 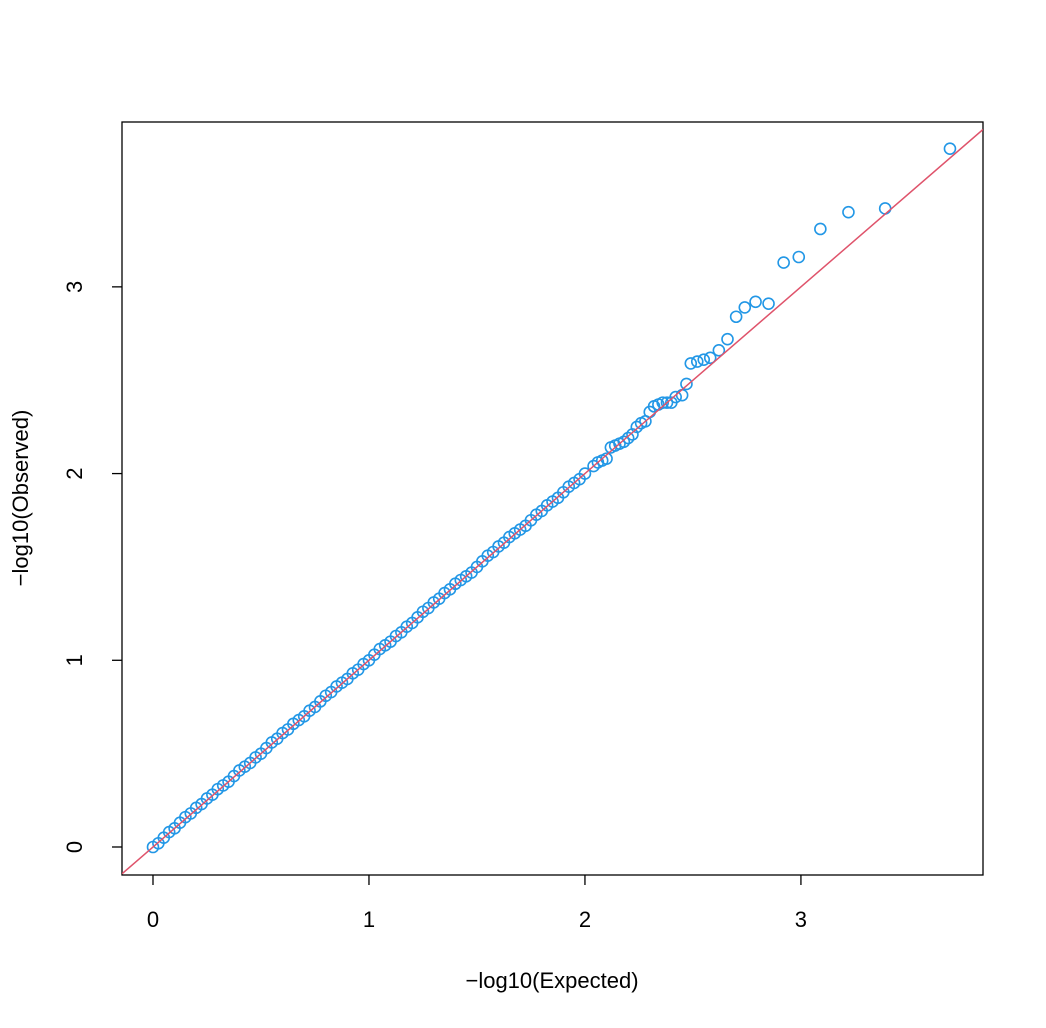 What do you see at coordinates (369, 919) in the screenshot?
I see `x-tick-label: 1` at bounding box center [369, 919].